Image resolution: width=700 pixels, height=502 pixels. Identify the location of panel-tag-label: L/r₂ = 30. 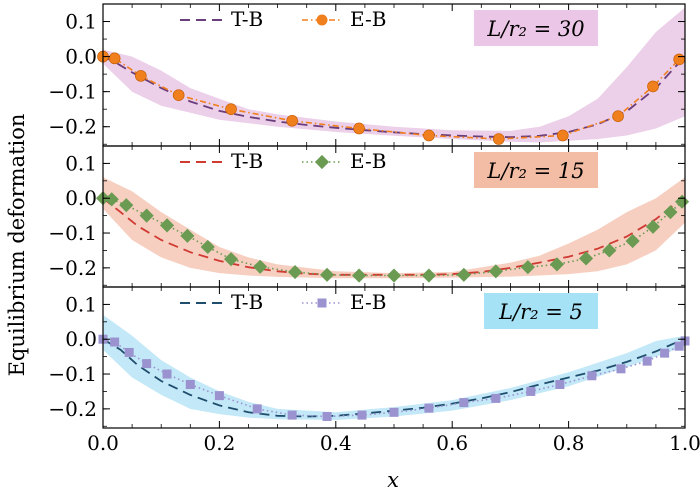
(535, 29).